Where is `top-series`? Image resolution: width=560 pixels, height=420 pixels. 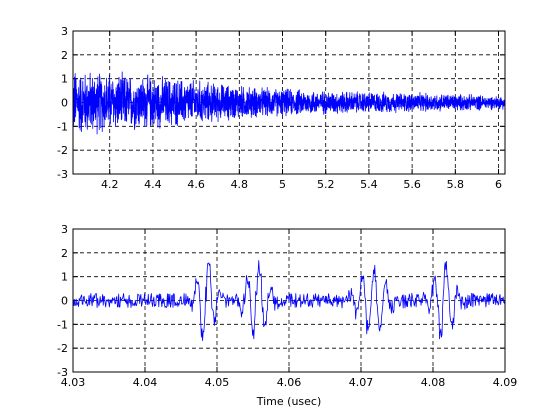
top-series is located at coordinates (289, 103).